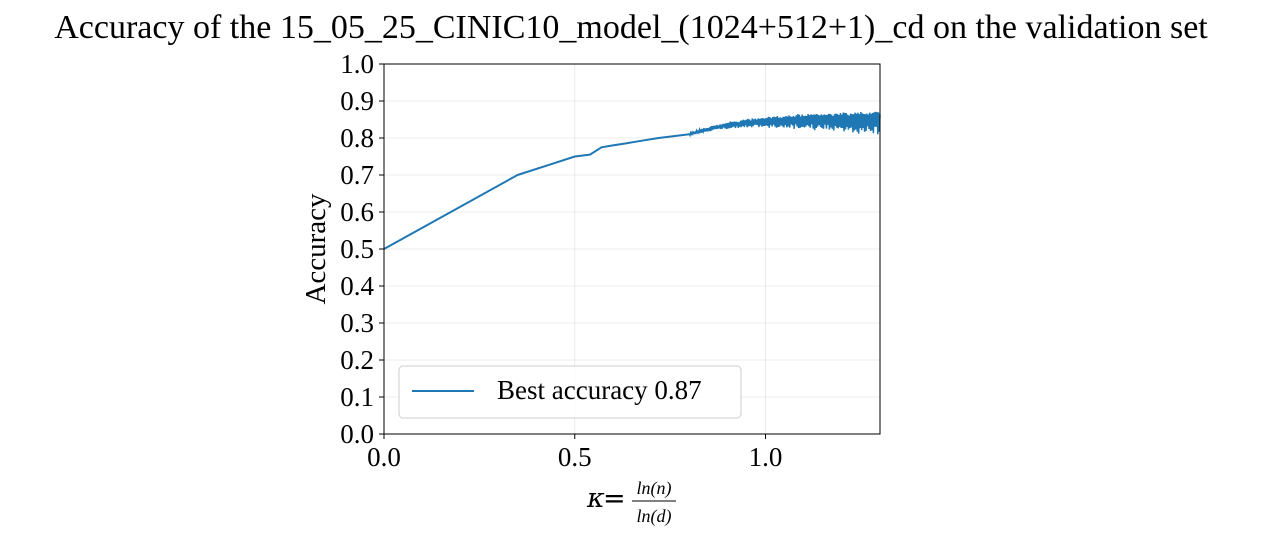  What do you see at coordinates (357, 101) in the screenshot?
I see `y-tick-label: 0.9` at bounding box center [357, 101].